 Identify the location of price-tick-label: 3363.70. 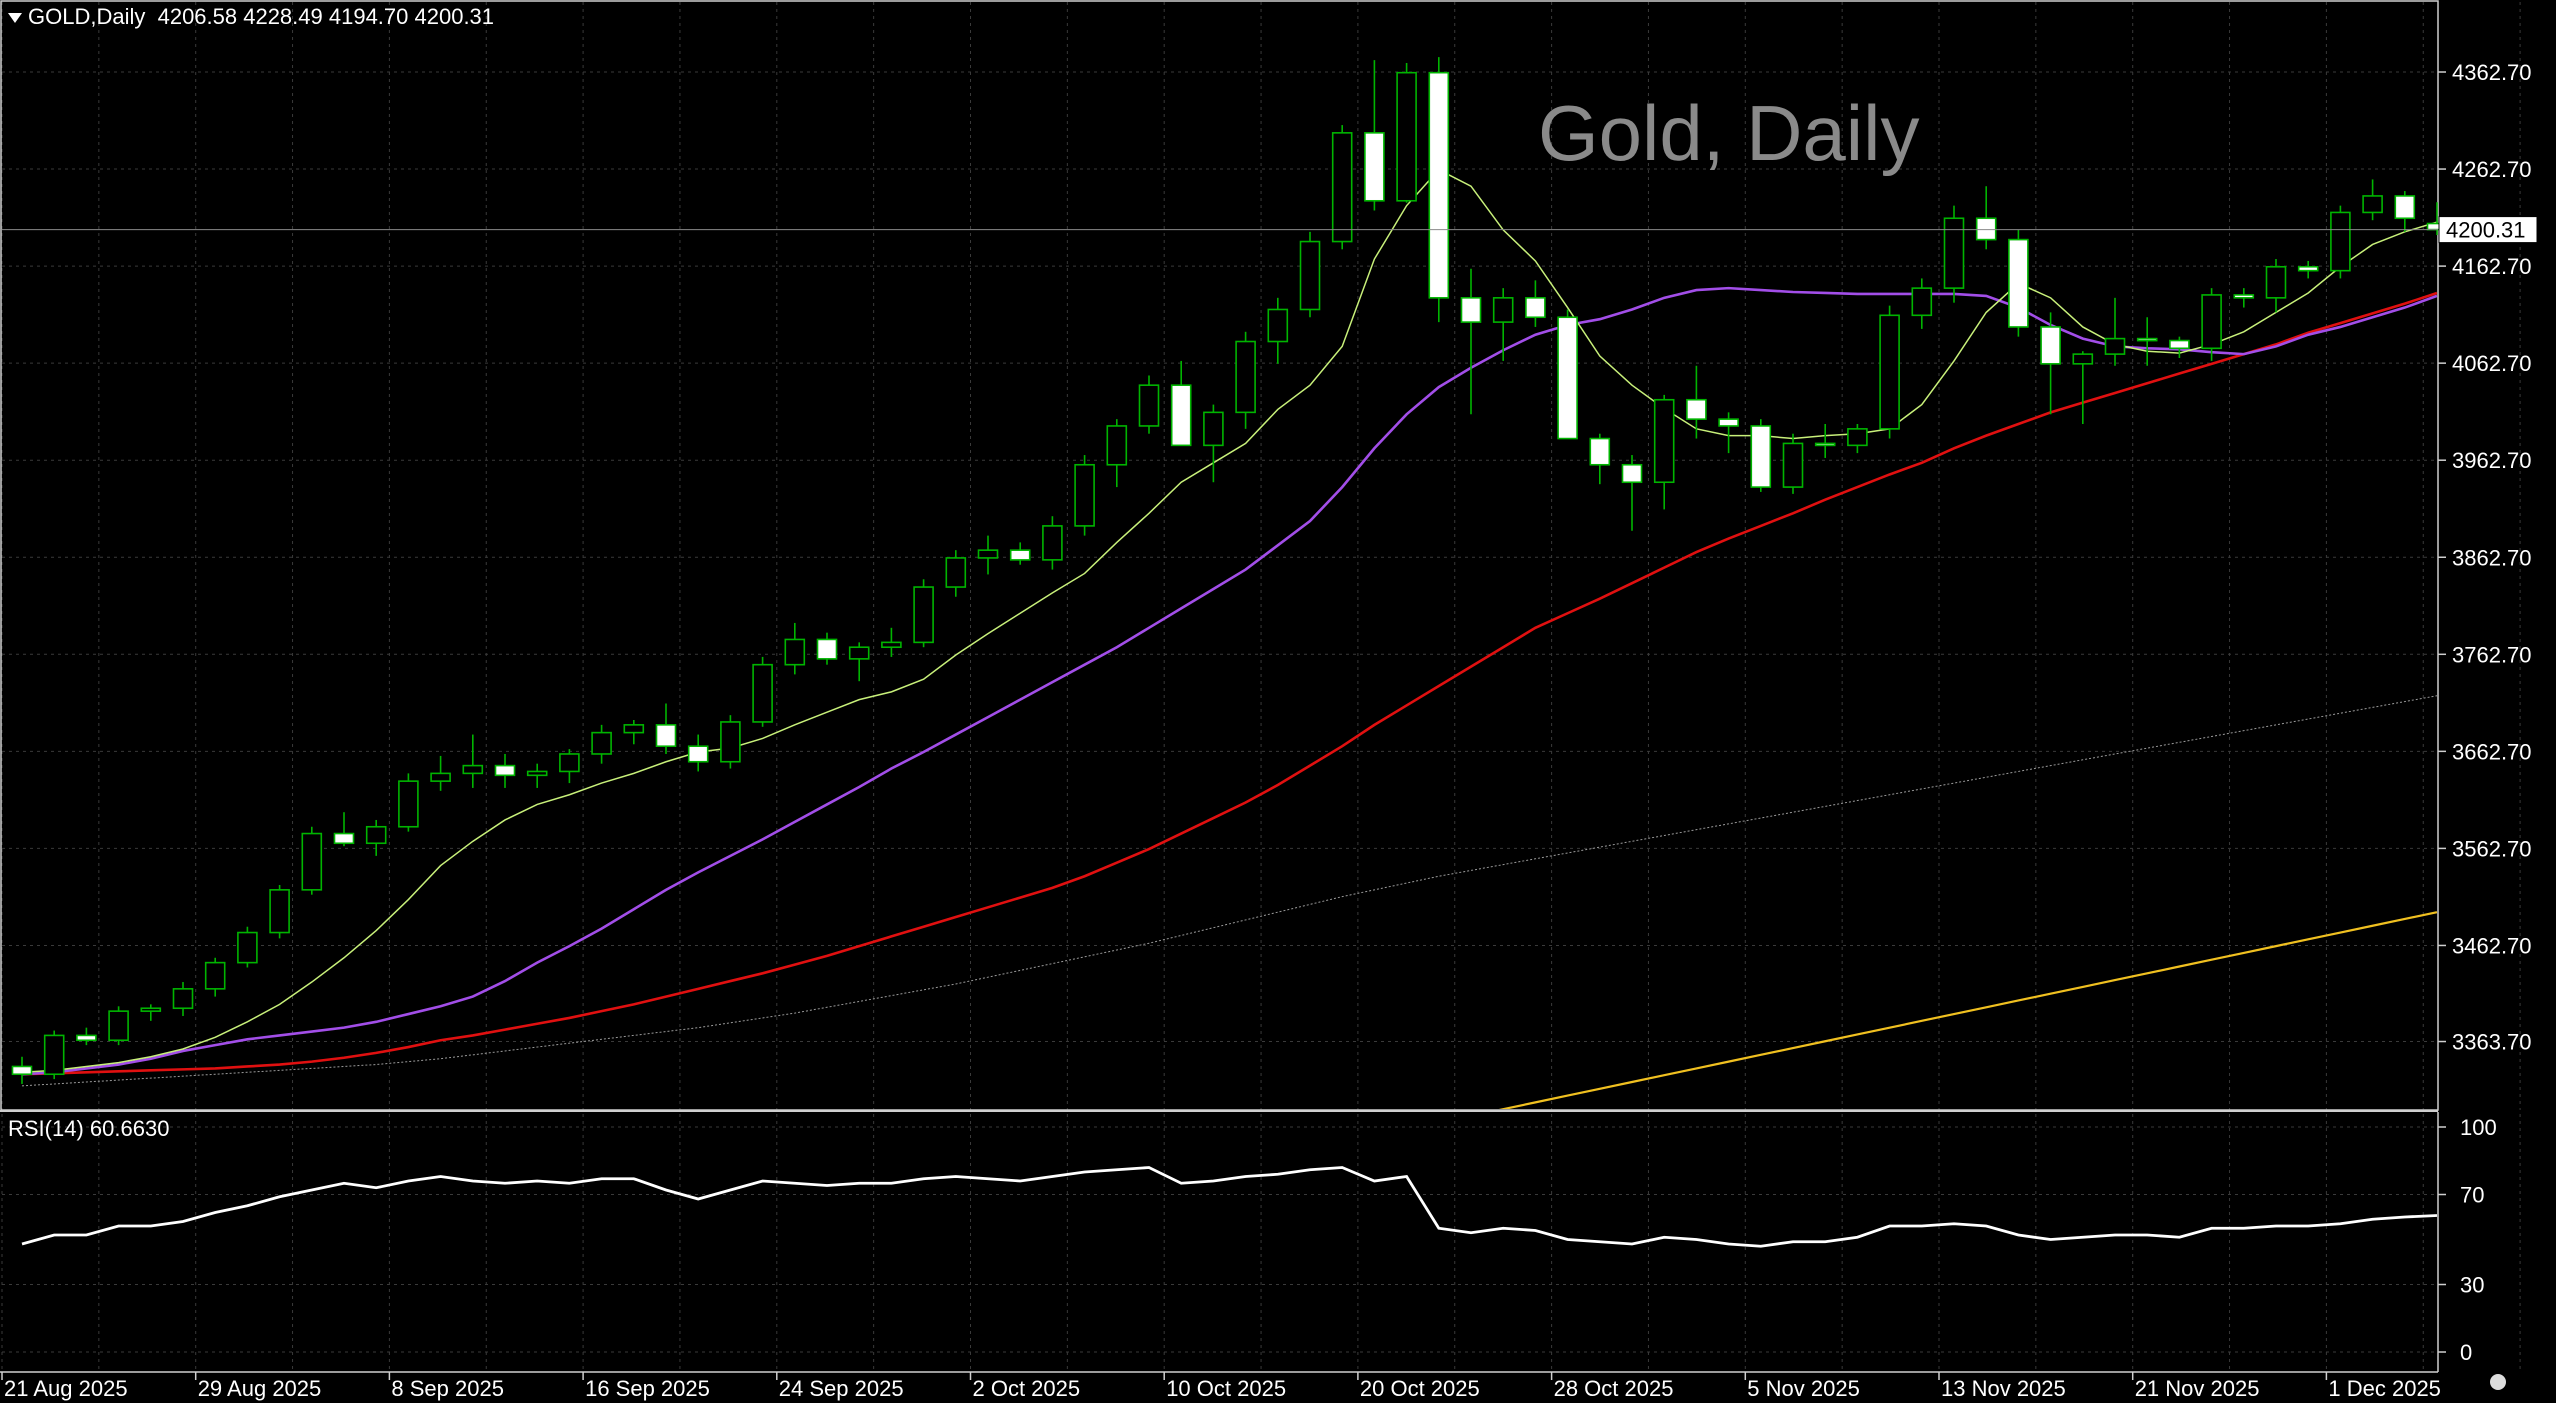
(2492, 1042).